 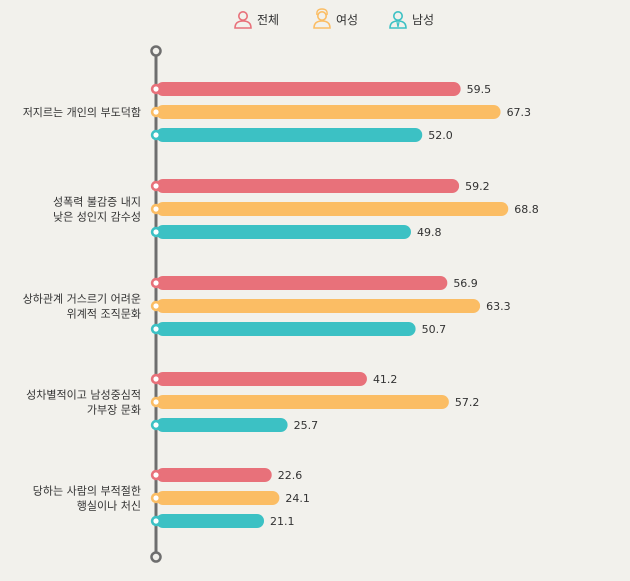 I want to click on data-label: 22.6, so click(x=290, y=475).